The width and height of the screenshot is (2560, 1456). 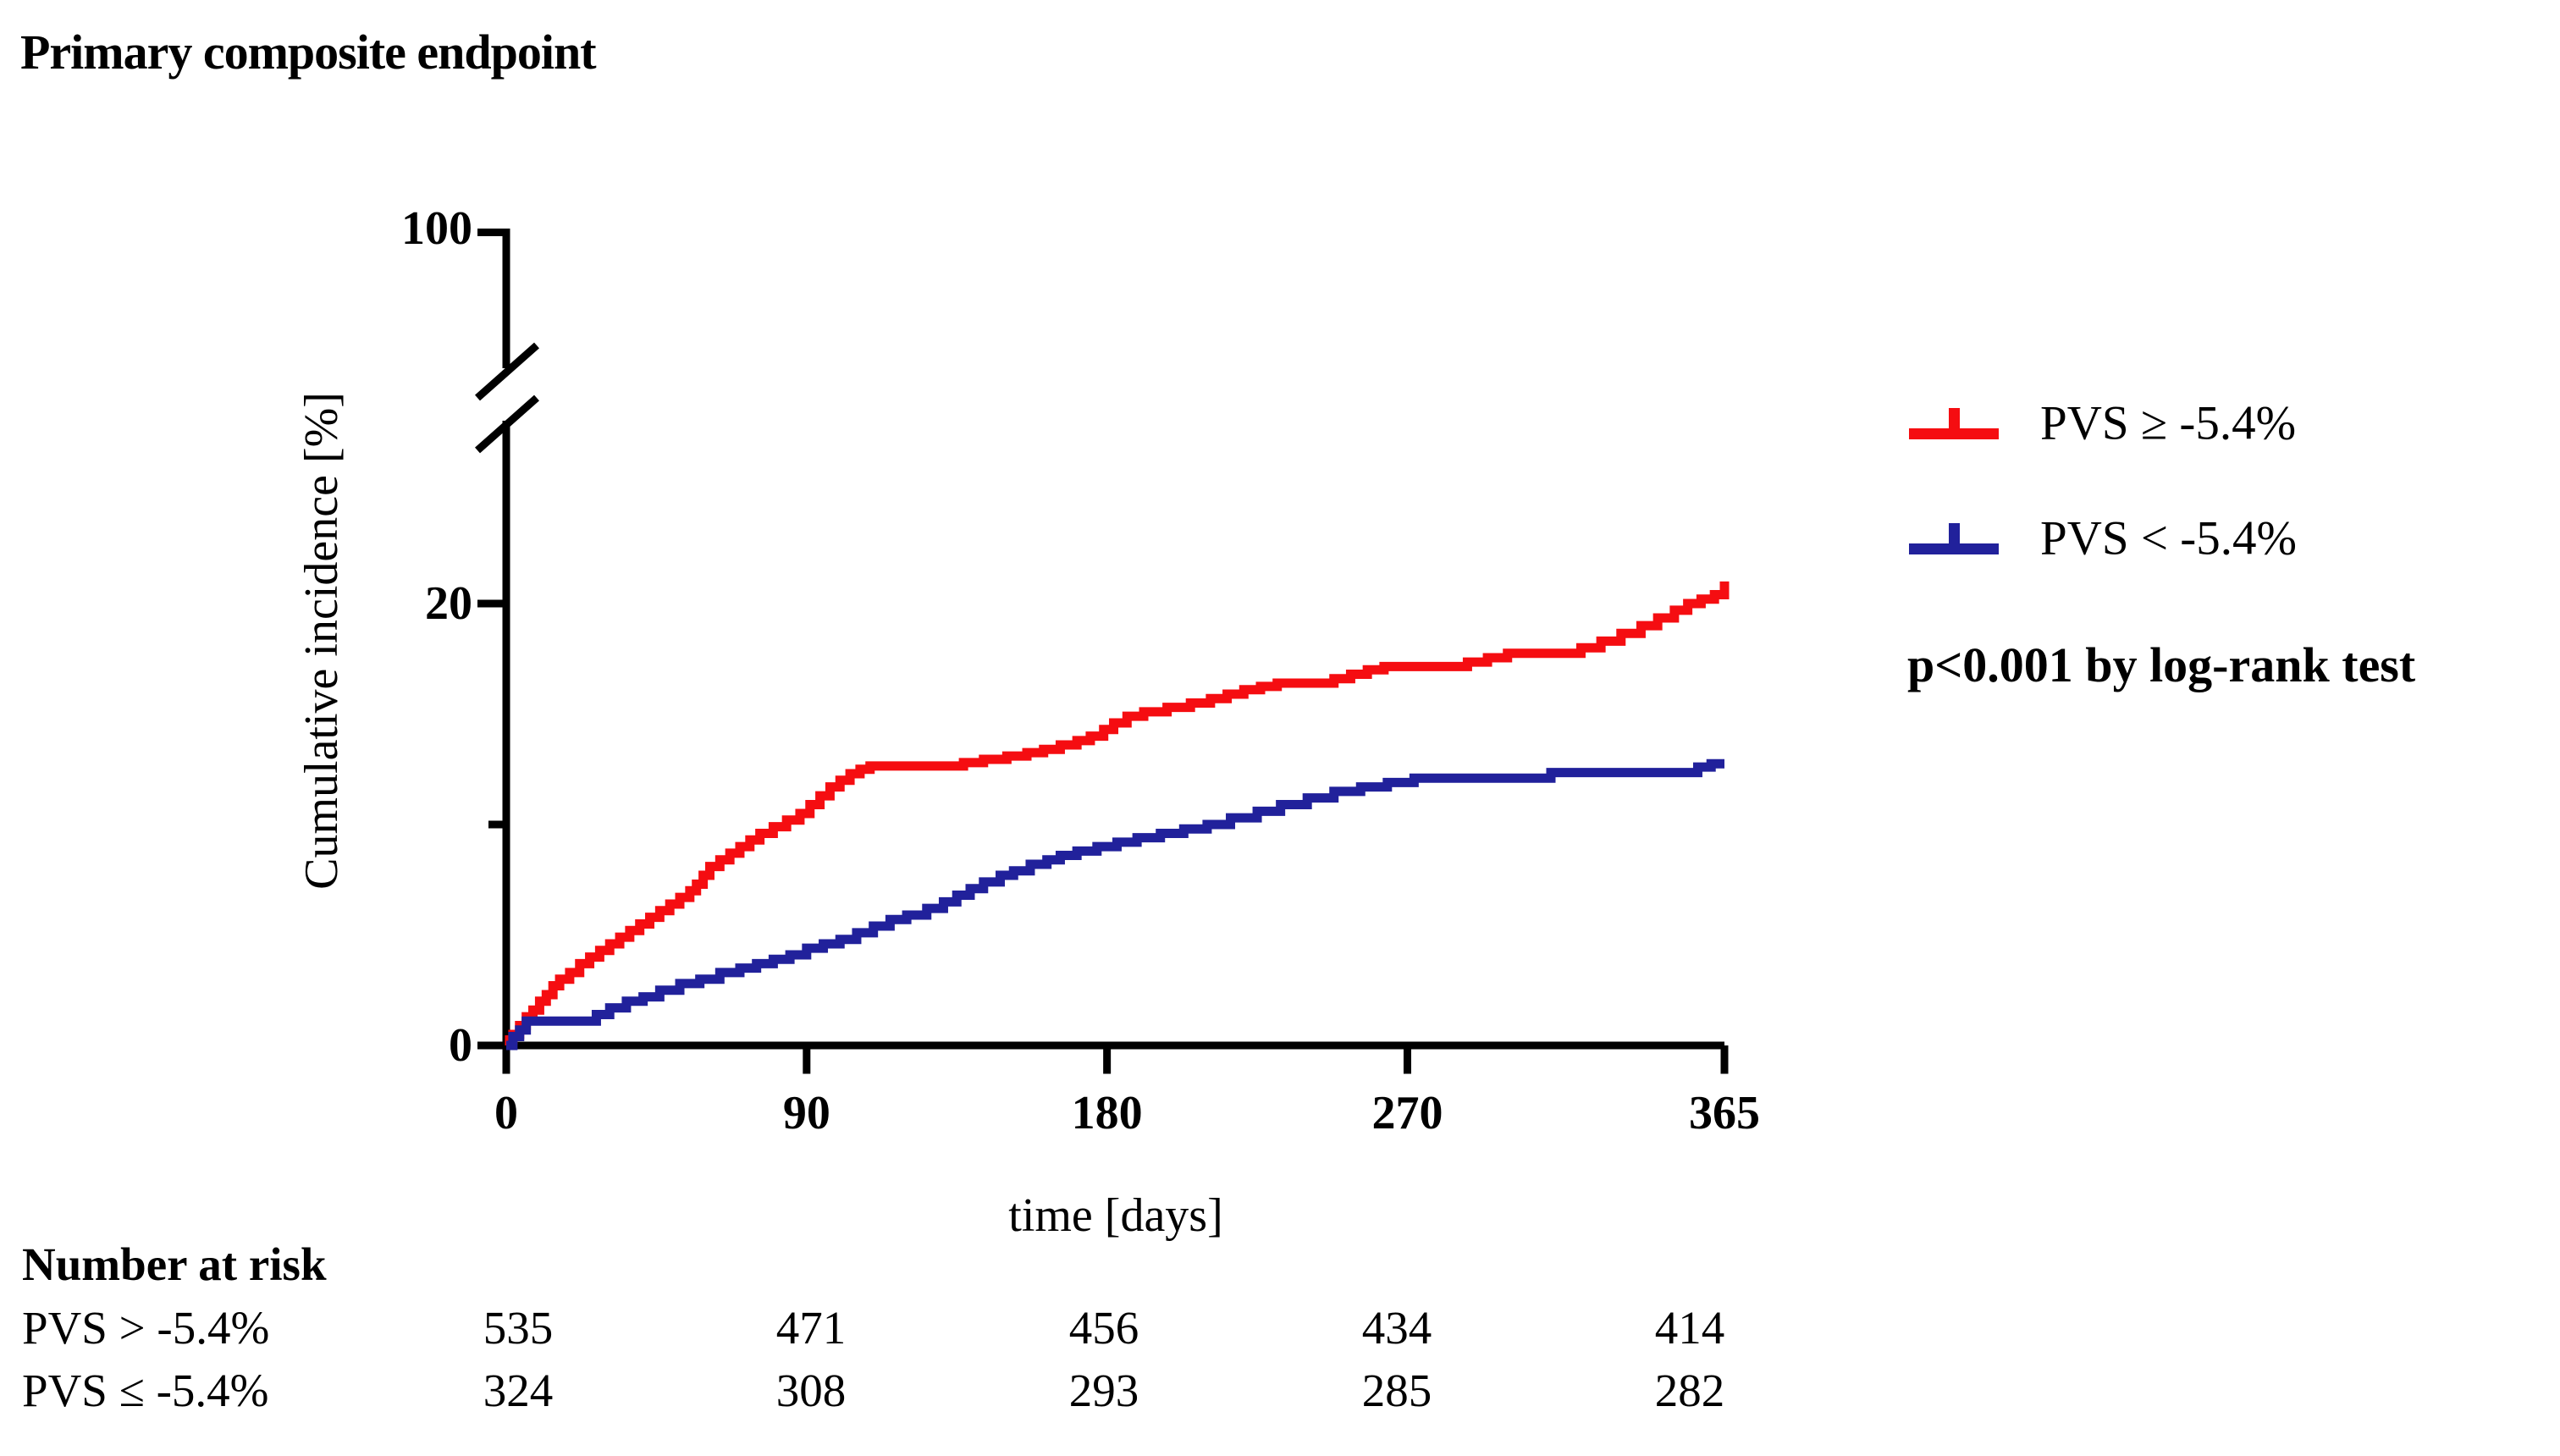 I want to click on y-tick-label-100: 100, so click(x=436, y=229).